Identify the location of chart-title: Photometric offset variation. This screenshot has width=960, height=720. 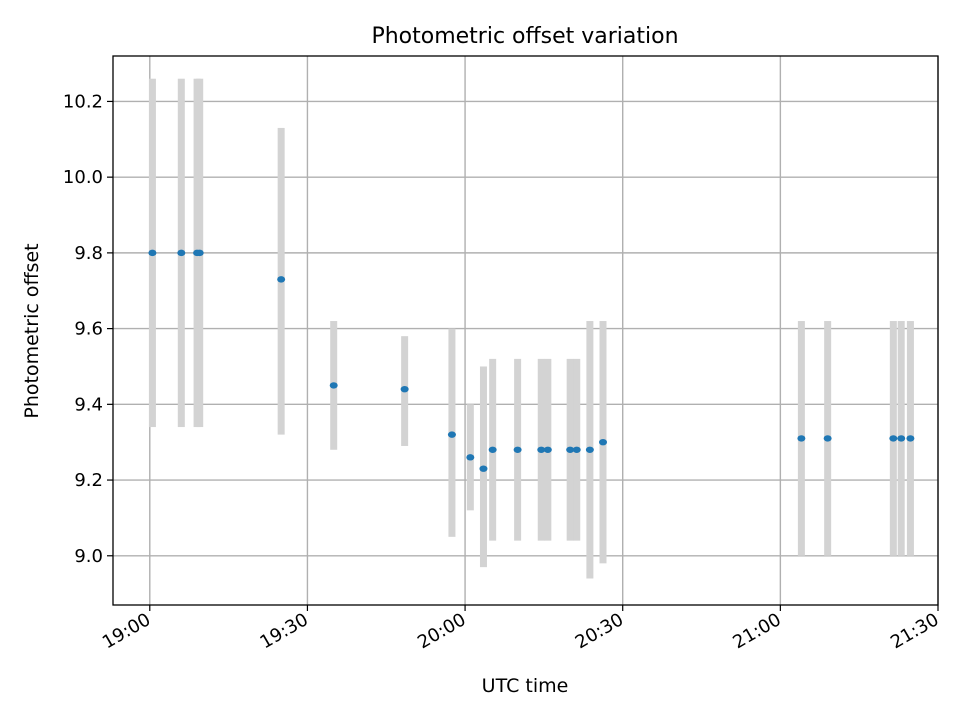
(524, 36).